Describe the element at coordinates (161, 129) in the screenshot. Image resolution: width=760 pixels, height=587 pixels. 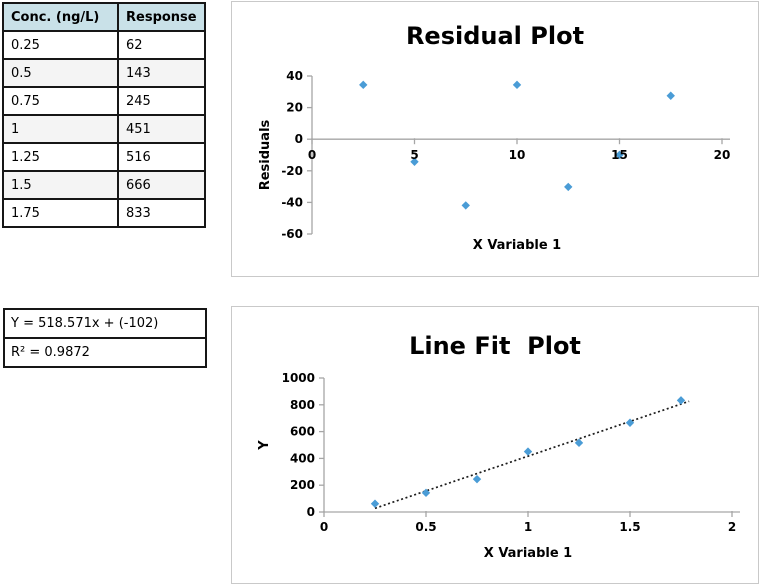
I see `response-cell: 451` at that location.